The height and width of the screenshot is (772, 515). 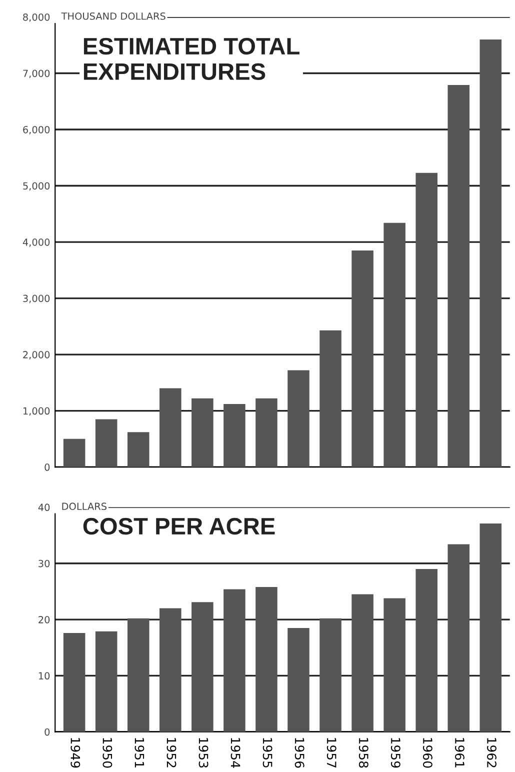 I want to click on y-tick-label: 30, so click(x=44, y=564).